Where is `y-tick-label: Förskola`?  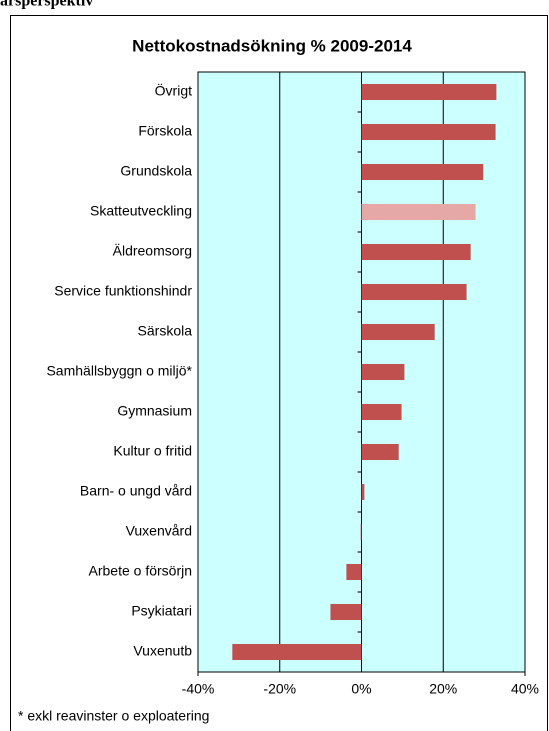
y-tick-label: Förskola is located at coordinates (165, 131).